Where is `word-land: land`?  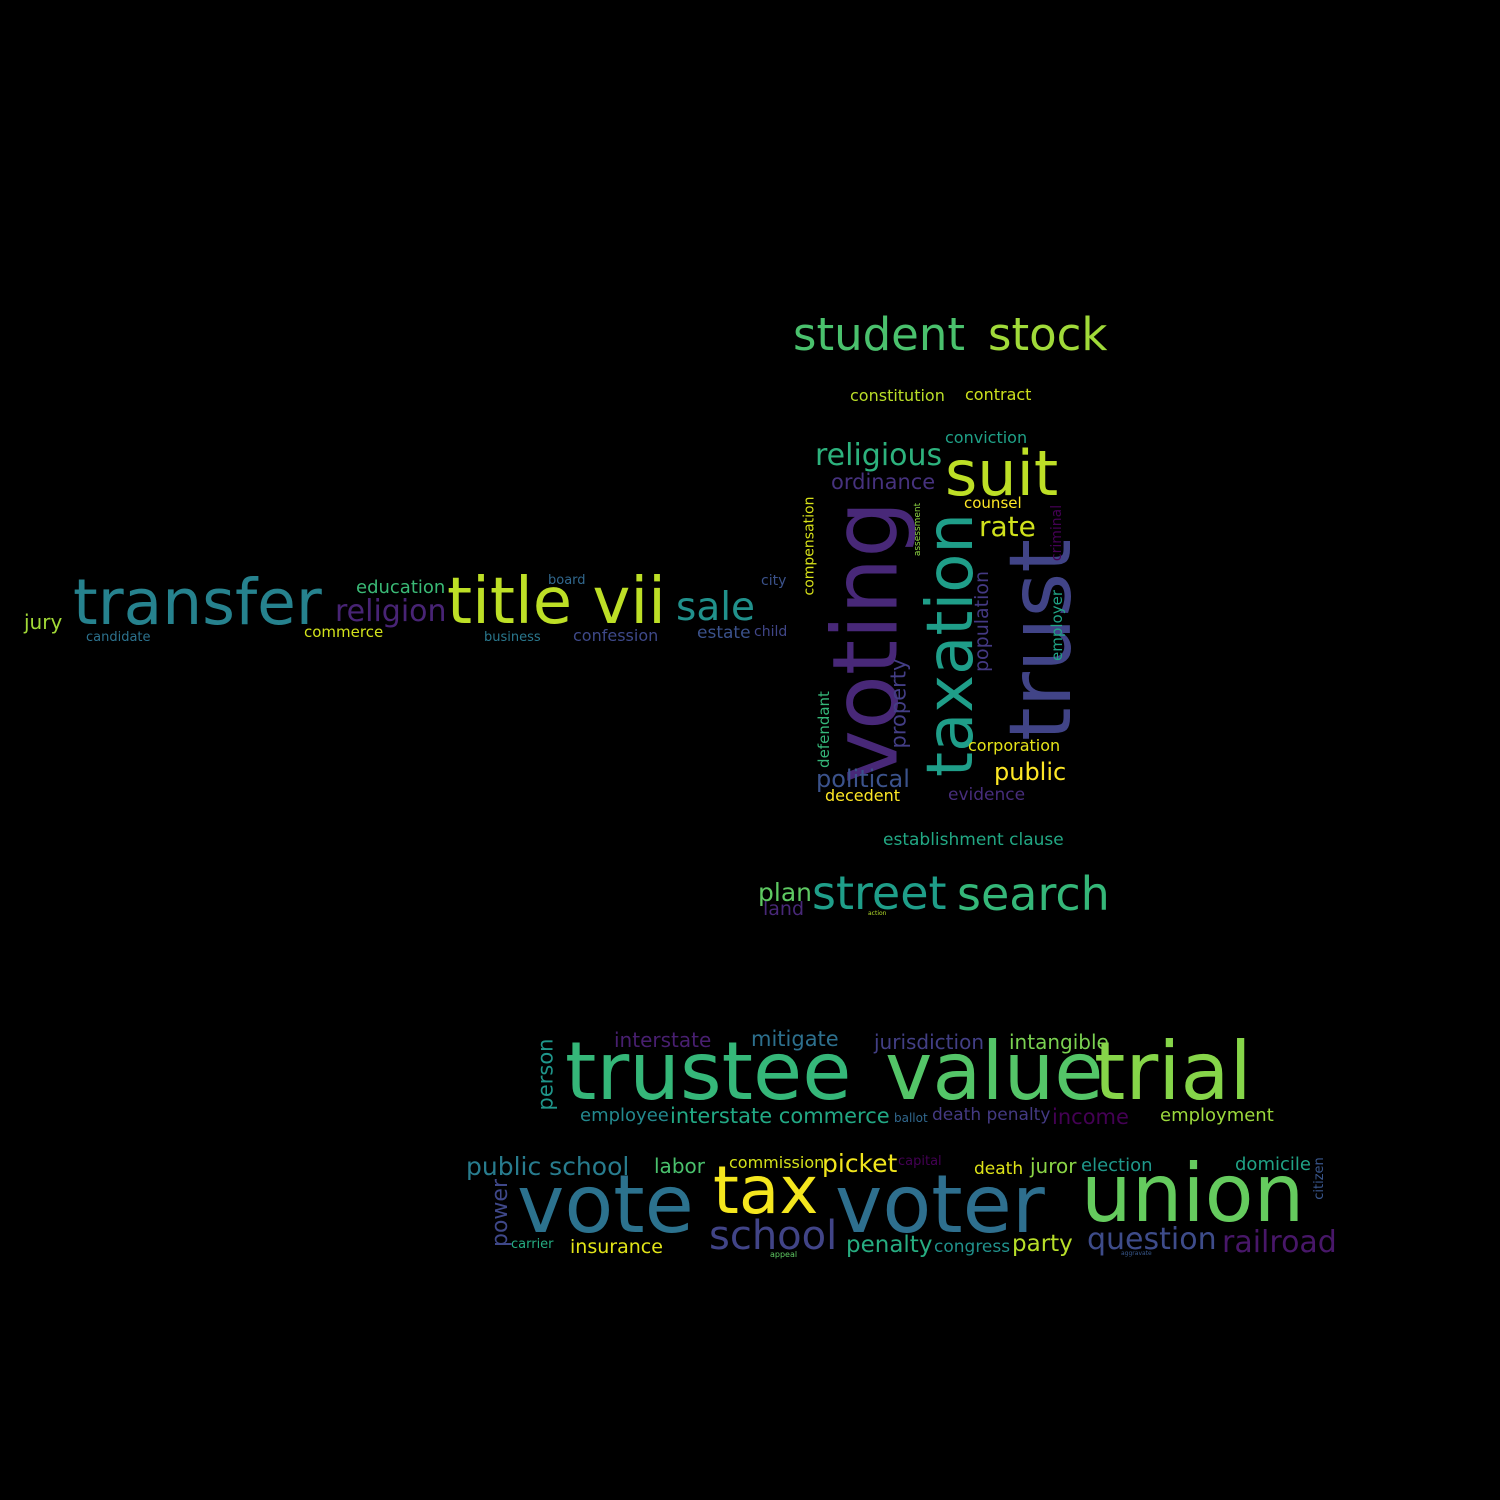 word-land: land is located at coordinates (784, 909).